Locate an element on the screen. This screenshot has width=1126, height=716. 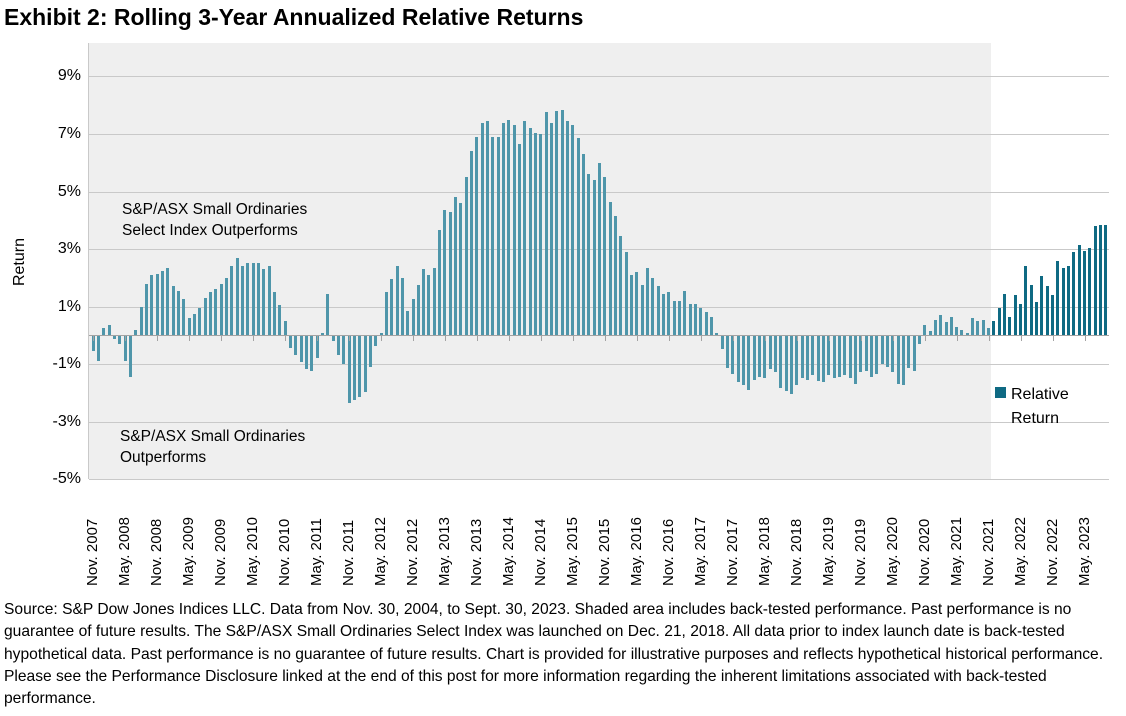
gridline-7% is located at coordinates (599, 134).